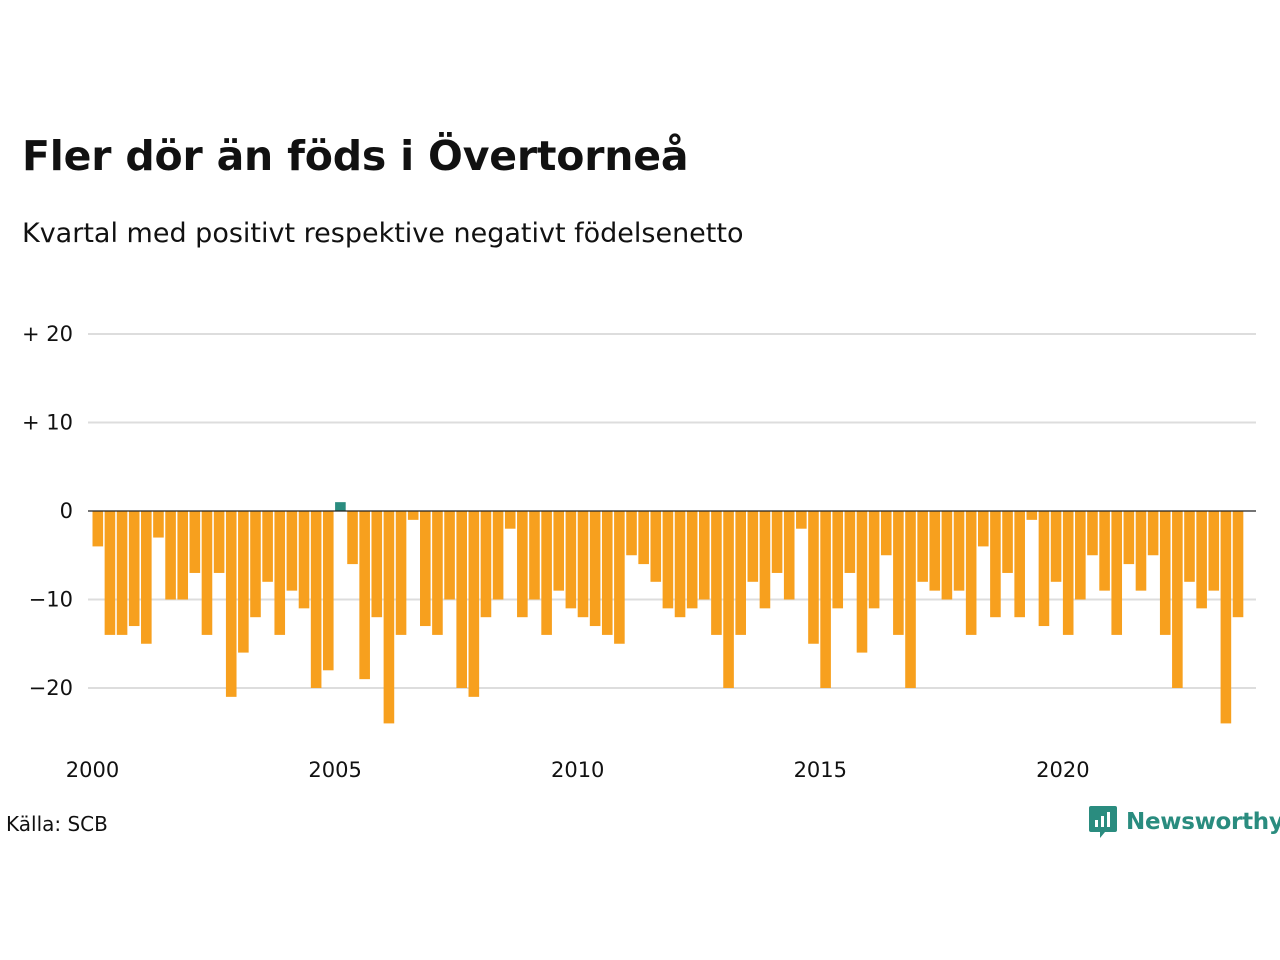 This screenshot has height=960, width=1280. I want to click on bar: 2008 K3: -2, so click(510, 520).